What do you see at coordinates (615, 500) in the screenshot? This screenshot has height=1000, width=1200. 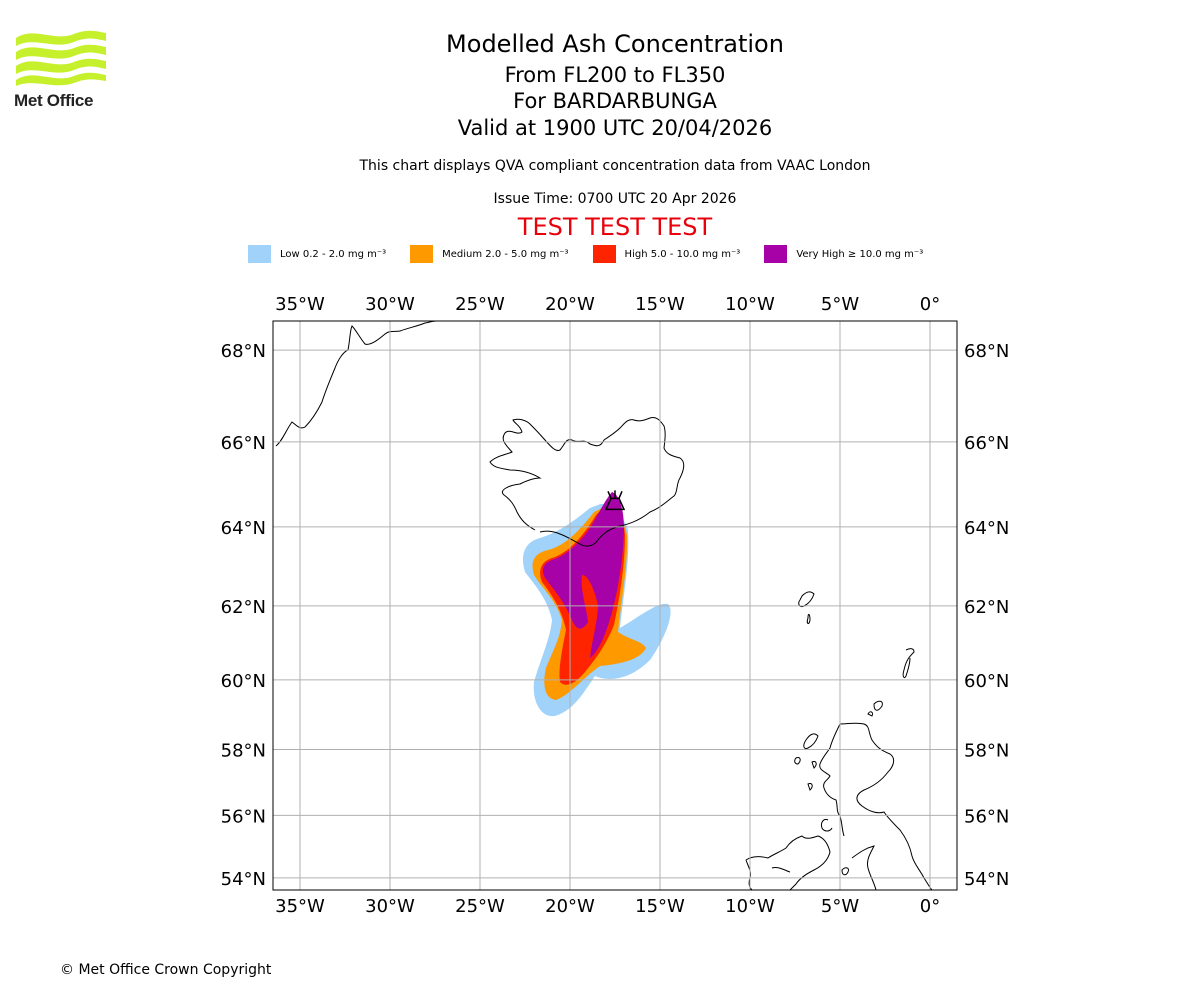 I see `volcano-icon` at bounding box center [615, 500].